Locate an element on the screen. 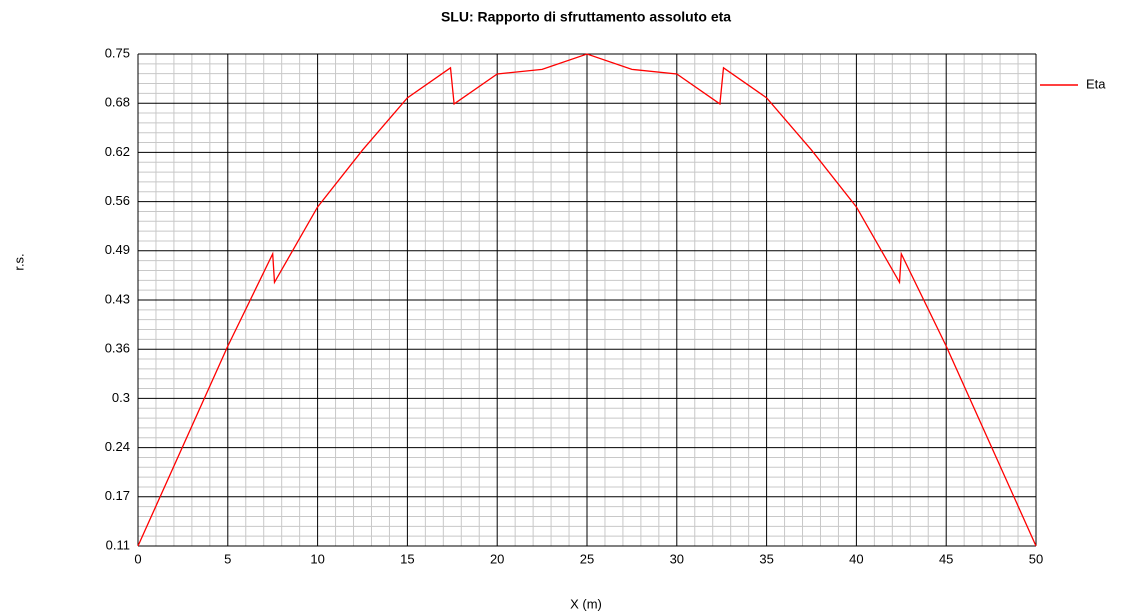 This screenshot has height=615, width=1146. y-tick-label: 0.17 is located at coordinates (117, 495).